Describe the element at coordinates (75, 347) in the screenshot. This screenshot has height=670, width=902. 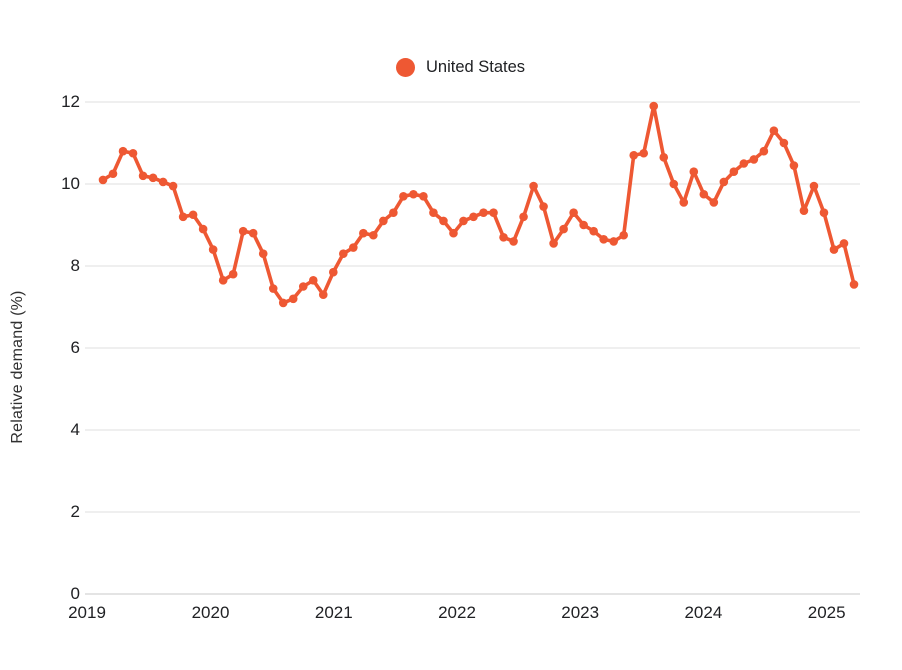
I see `y-tick-label: 6` at that location.